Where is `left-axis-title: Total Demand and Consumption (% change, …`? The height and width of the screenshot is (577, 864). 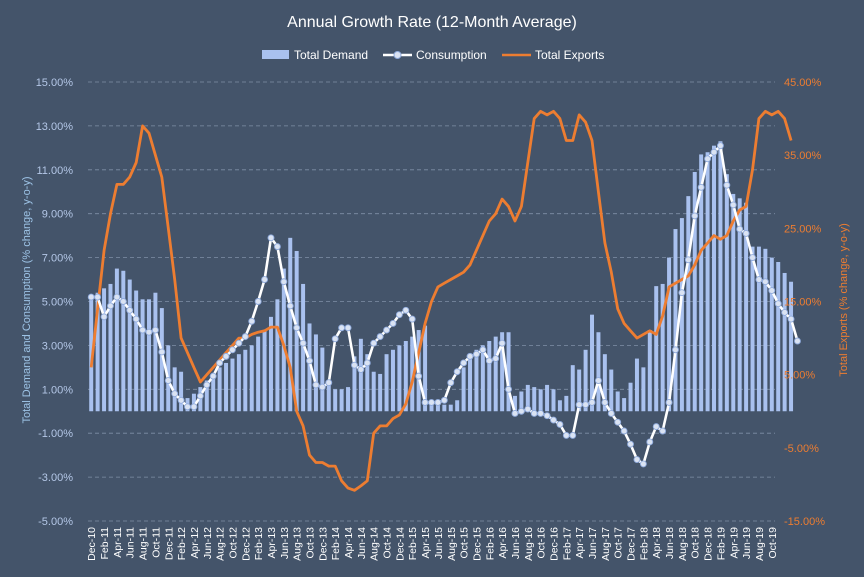 left-axis-title: Total Demand and Consumption (% change, … is located at coordinates (27, 299).